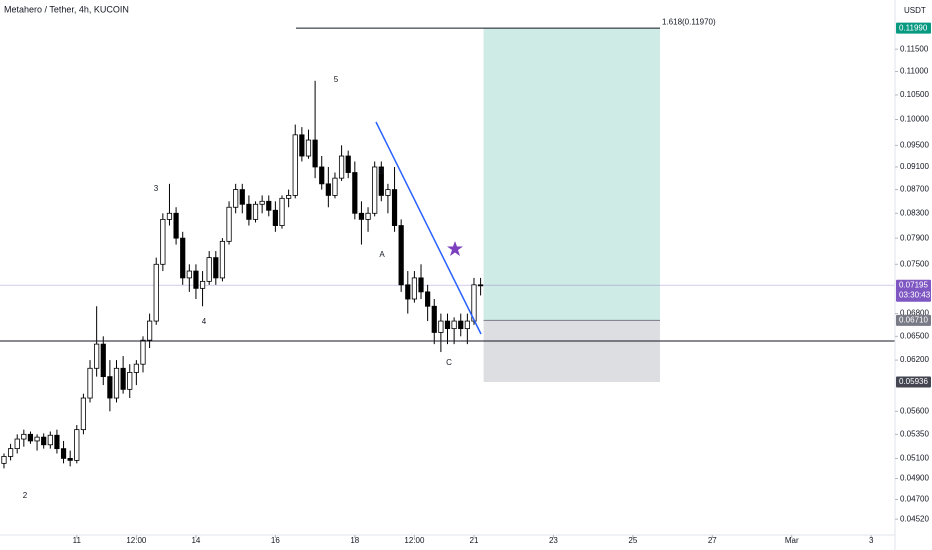  I want to click on y-tick-label: 0.05100, so click(914, 458).